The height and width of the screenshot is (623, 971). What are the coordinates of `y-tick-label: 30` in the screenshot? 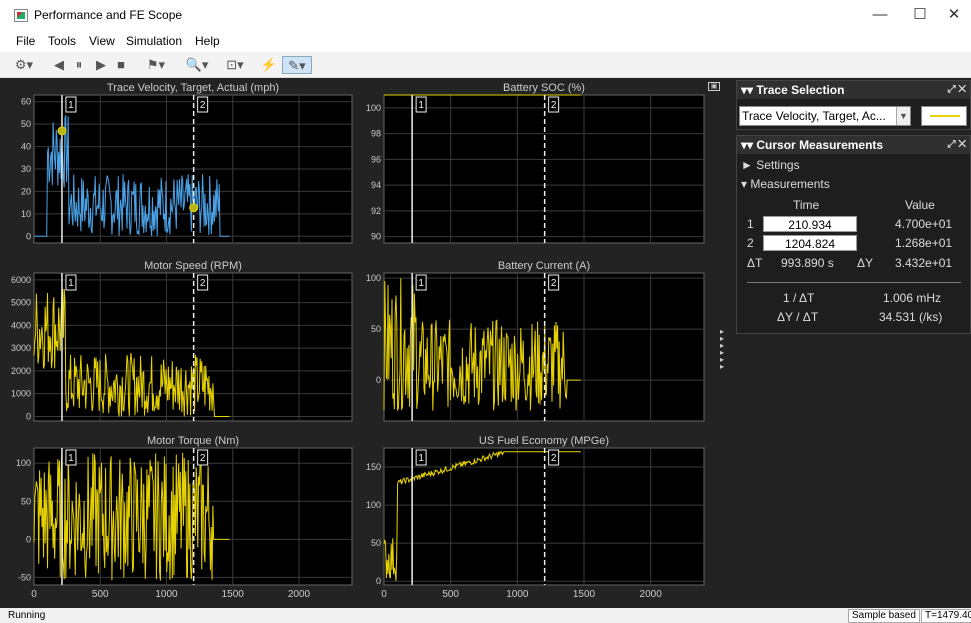 It's located at (26, 169).